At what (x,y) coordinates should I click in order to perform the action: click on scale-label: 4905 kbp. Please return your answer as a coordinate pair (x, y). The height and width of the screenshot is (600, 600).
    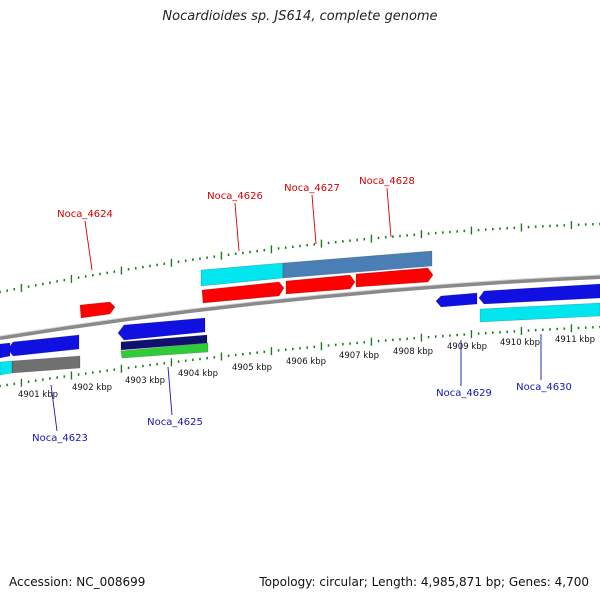
    Looking at the image, I should click on (252, 368).